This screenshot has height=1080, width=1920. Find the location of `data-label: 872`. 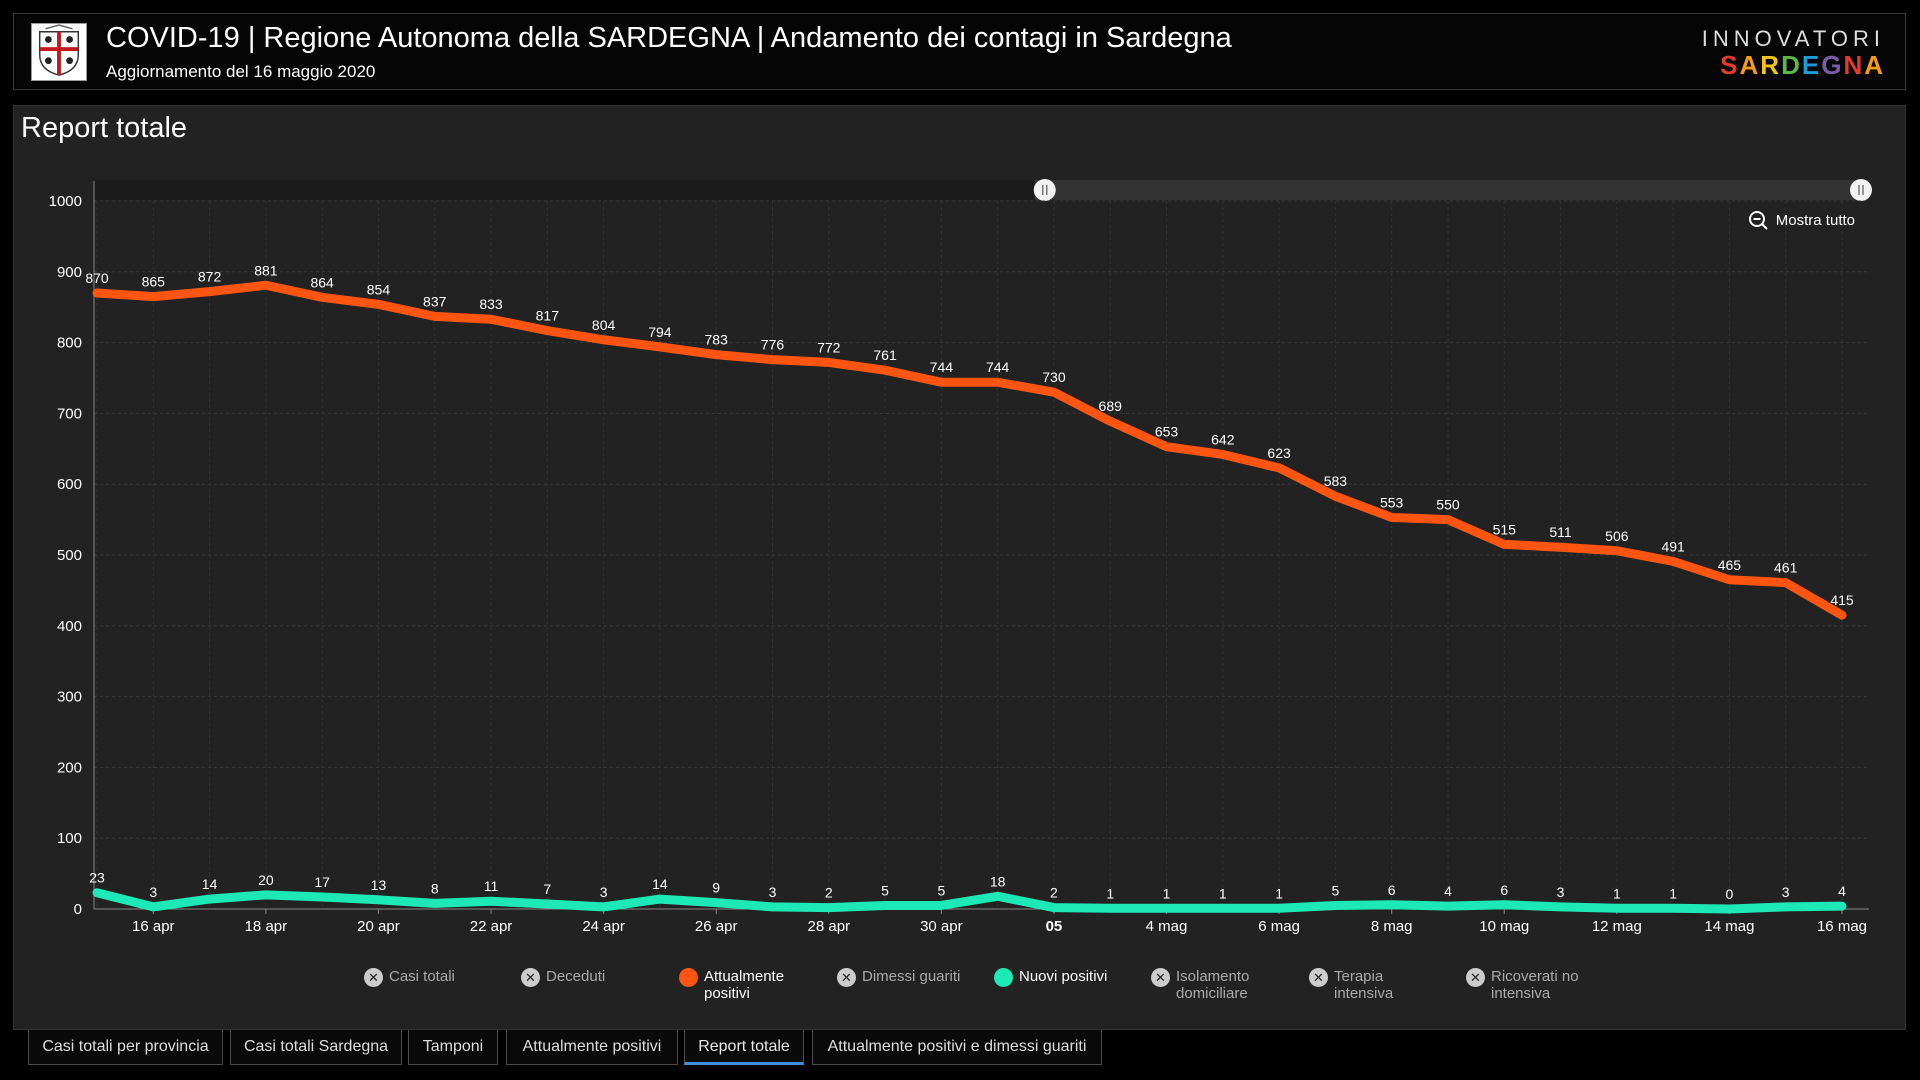

data-label: 872 is located at coordinates (210, 277).